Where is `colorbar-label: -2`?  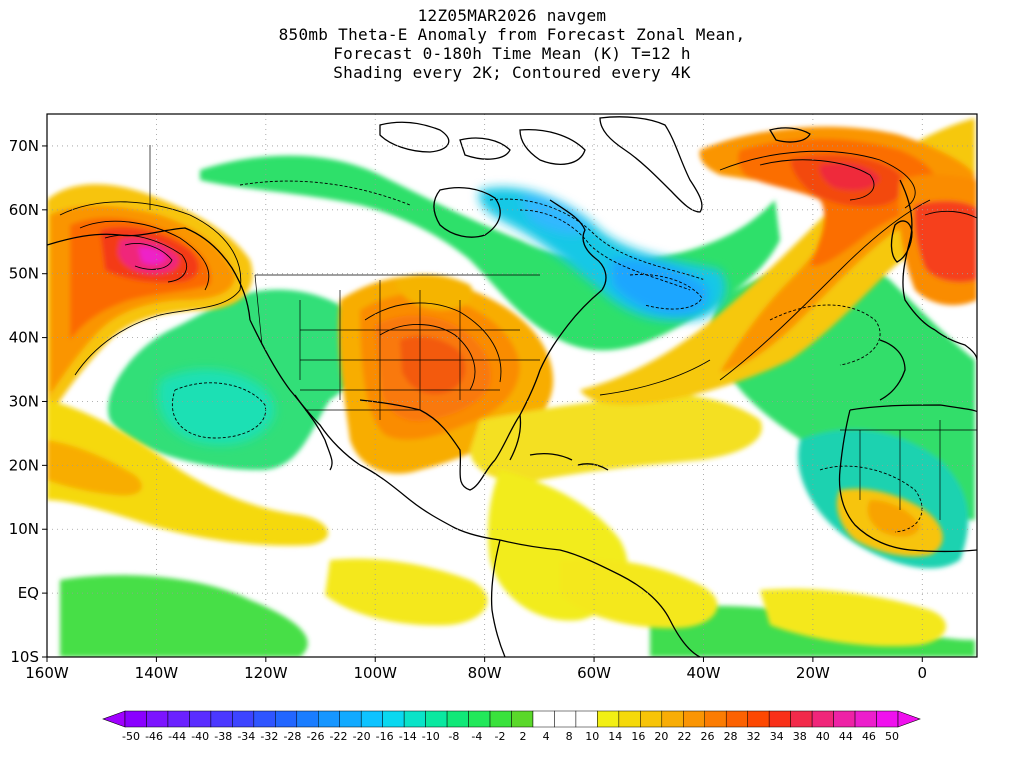 colorbar-label: -2 is located at coordinates (499, 736).